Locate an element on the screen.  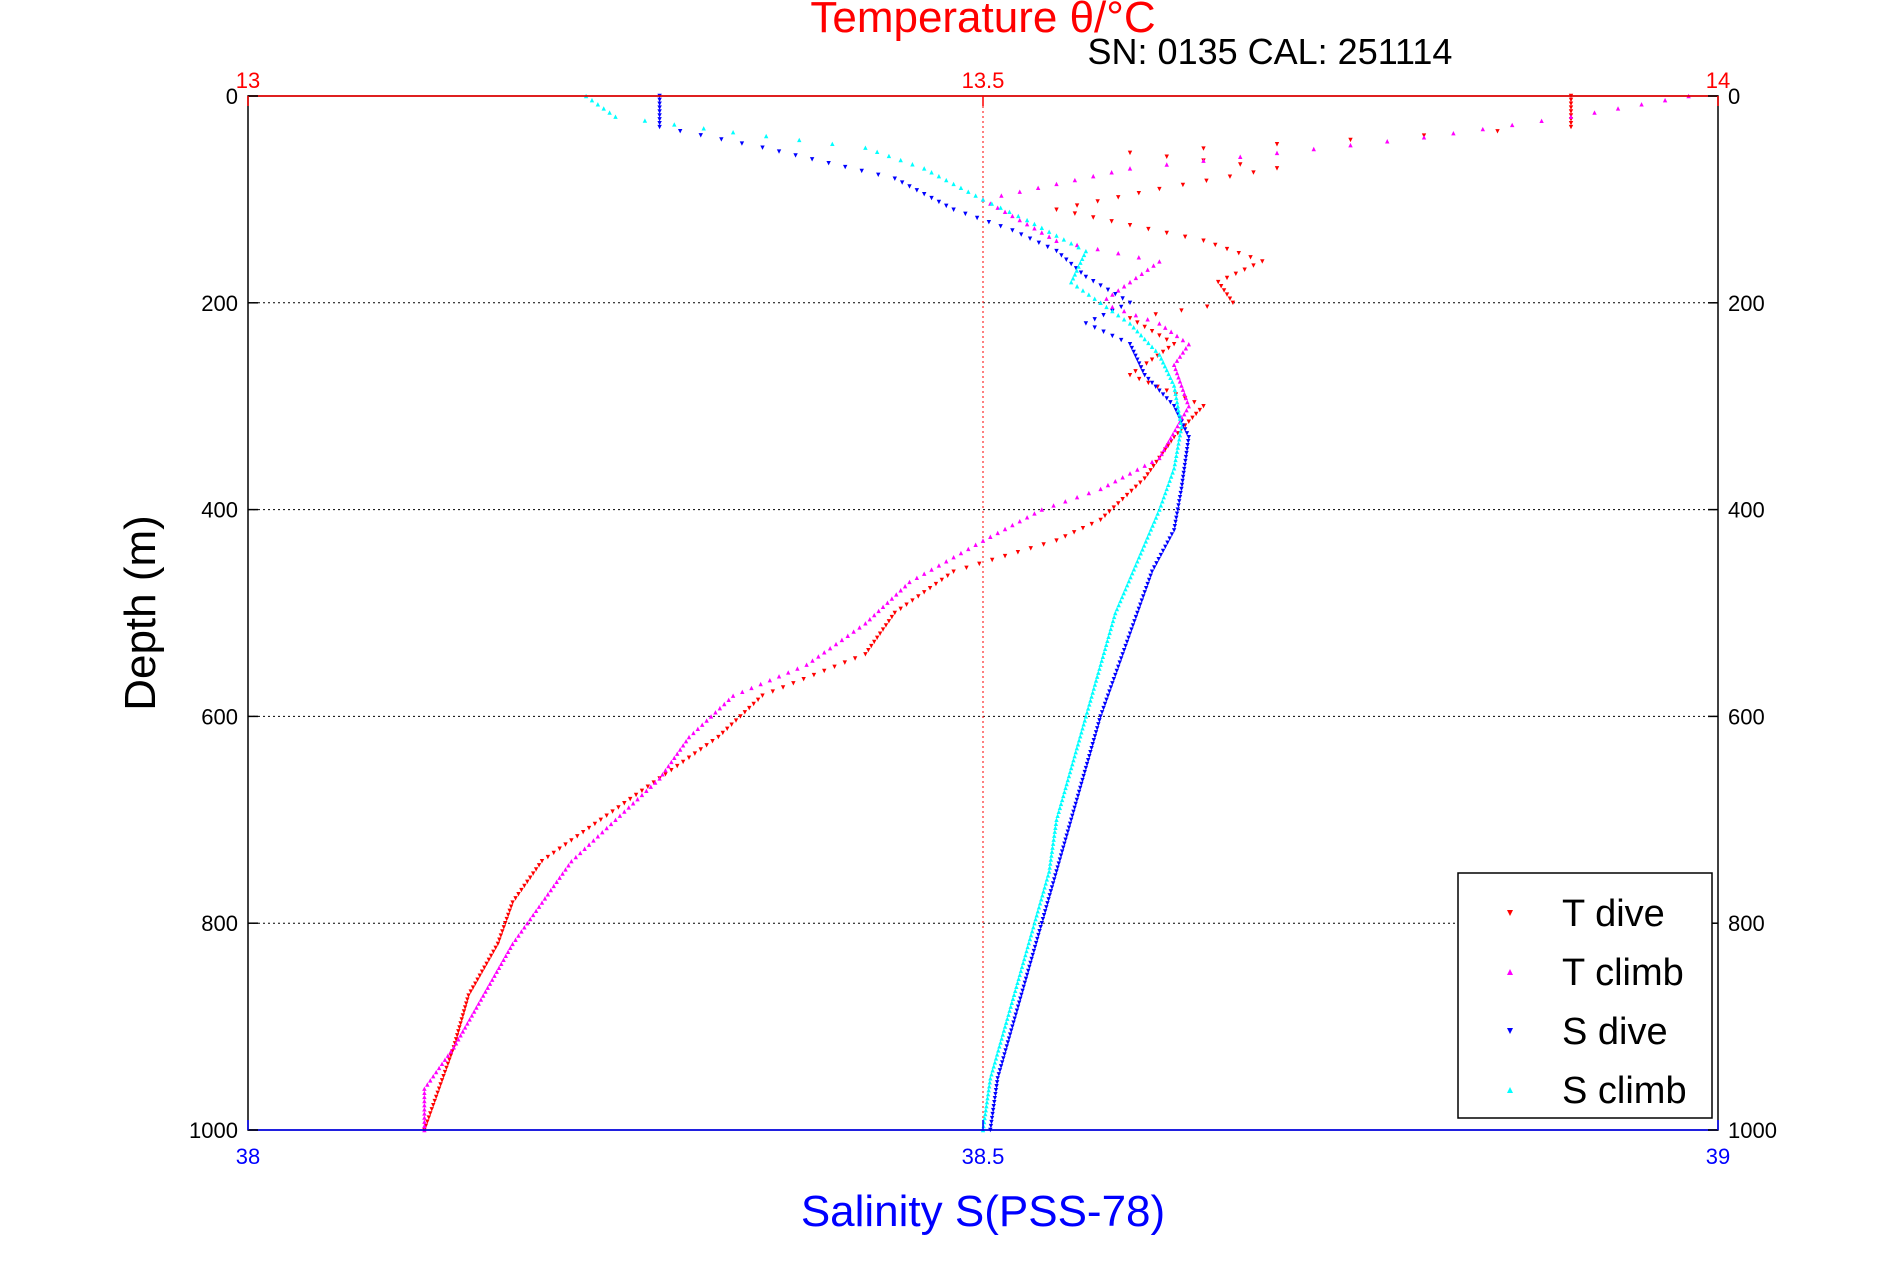
y-tick-label-left: 200 is located at coordinates (219, 303).